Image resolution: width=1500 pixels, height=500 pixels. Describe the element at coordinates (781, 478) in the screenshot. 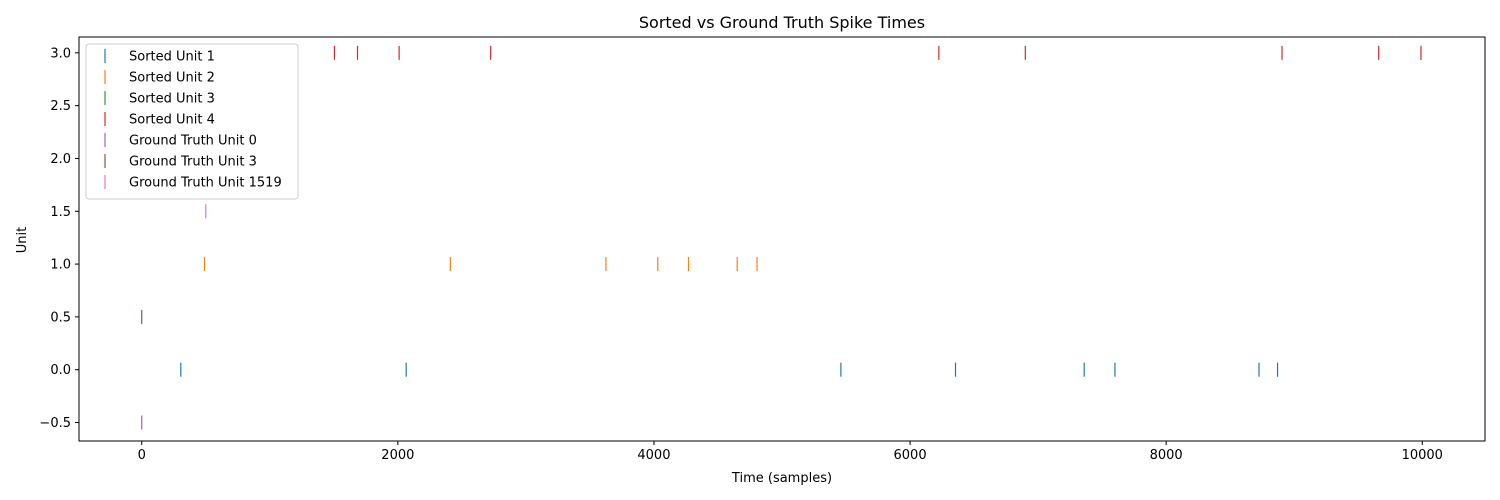

I see `x-axis-label: Time (samples)` at that location.